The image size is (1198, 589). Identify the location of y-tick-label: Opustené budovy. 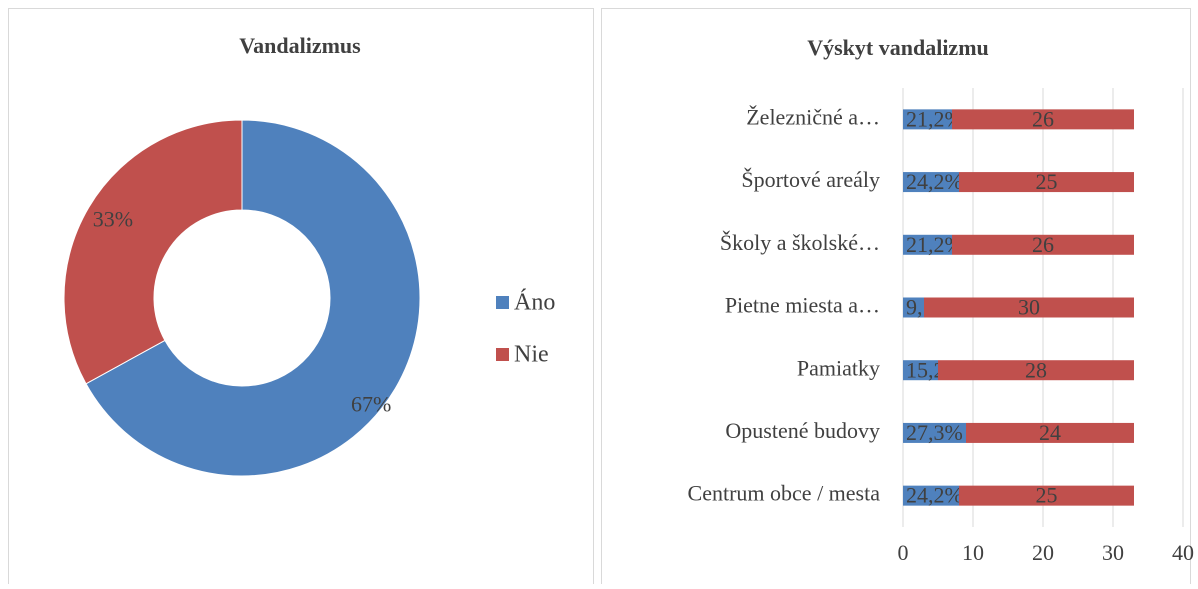
(802, 430).